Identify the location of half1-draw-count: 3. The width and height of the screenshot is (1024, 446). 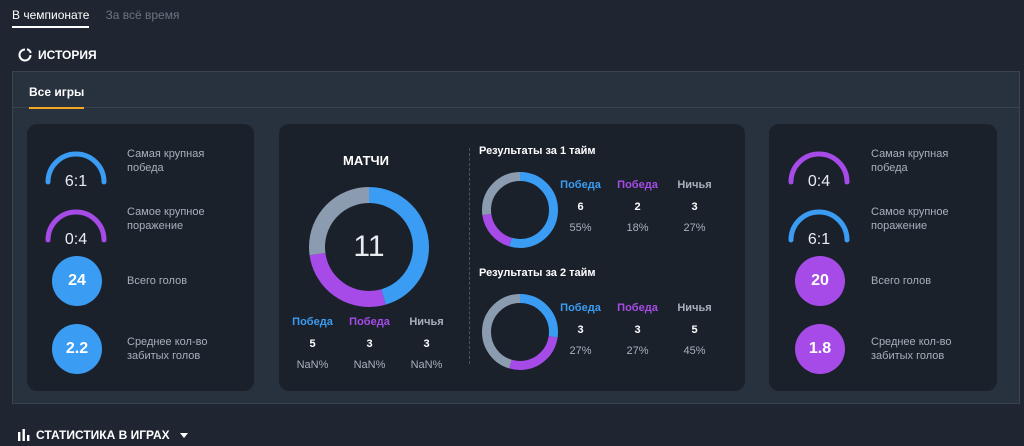
(694, 207).